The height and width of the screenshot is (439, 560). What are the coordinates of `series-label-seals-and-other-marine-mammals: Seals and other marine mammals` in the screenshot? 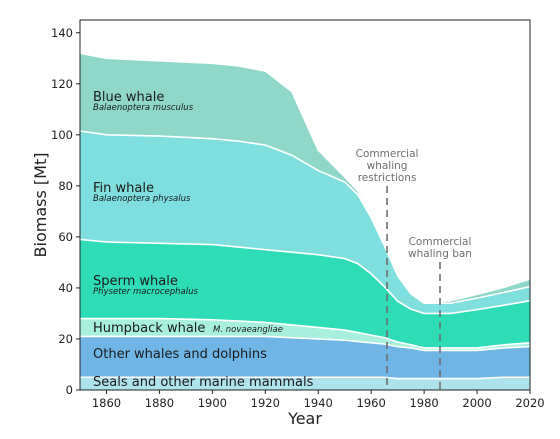 It's located at (203, 382).